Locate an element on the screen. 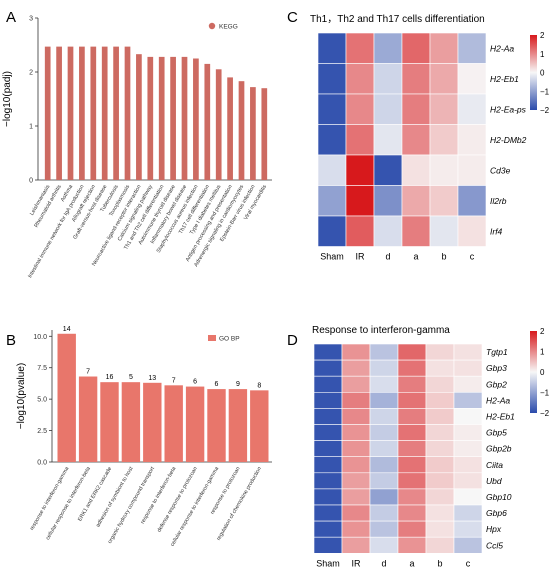 The width and height of the screenshot is (550, 587). heatmap-c-title: Th1，Th2 and Th17 cells differentiation is located at coordinates (397, 19).